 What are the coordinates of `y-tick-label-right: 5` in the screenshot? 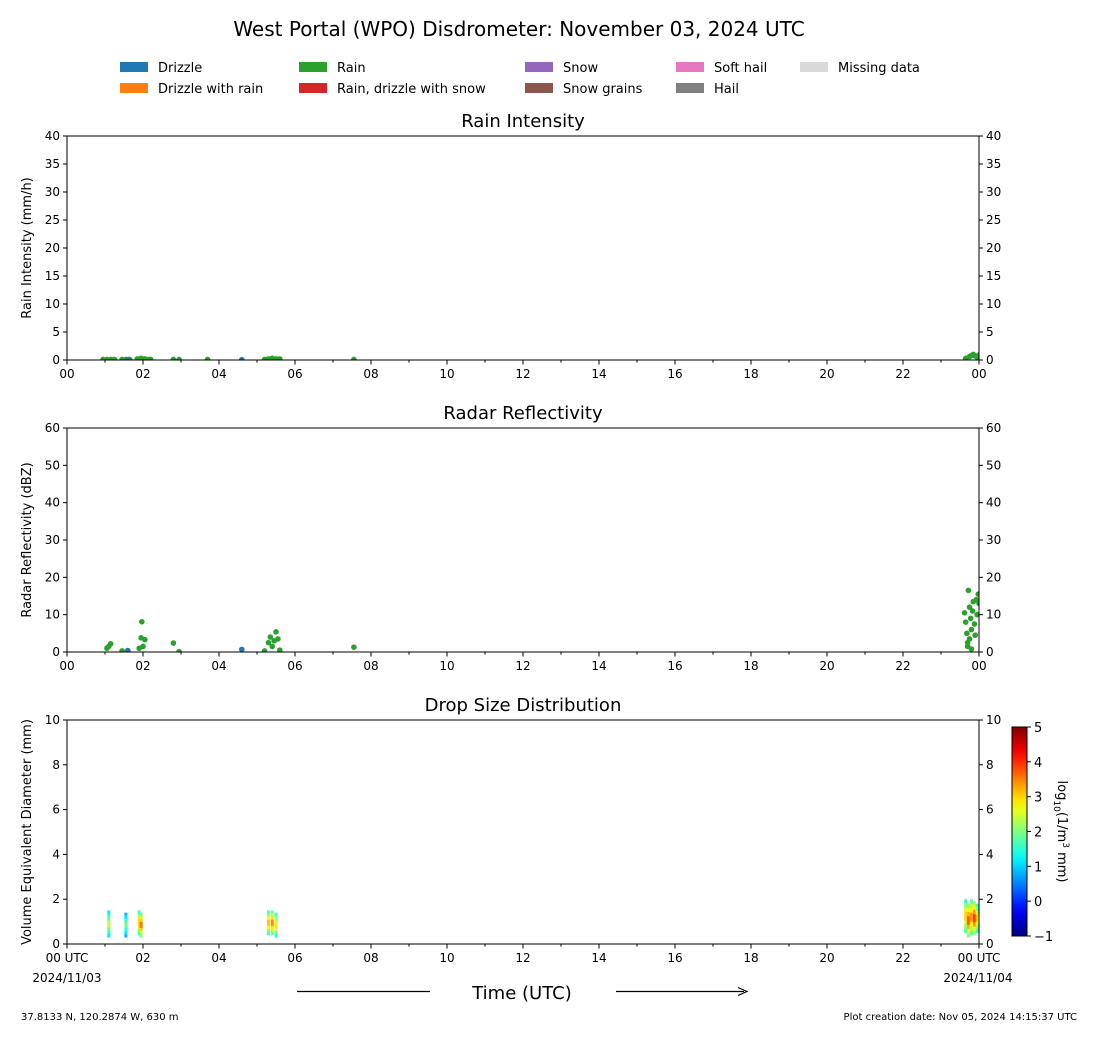 It's located at (990, 332).